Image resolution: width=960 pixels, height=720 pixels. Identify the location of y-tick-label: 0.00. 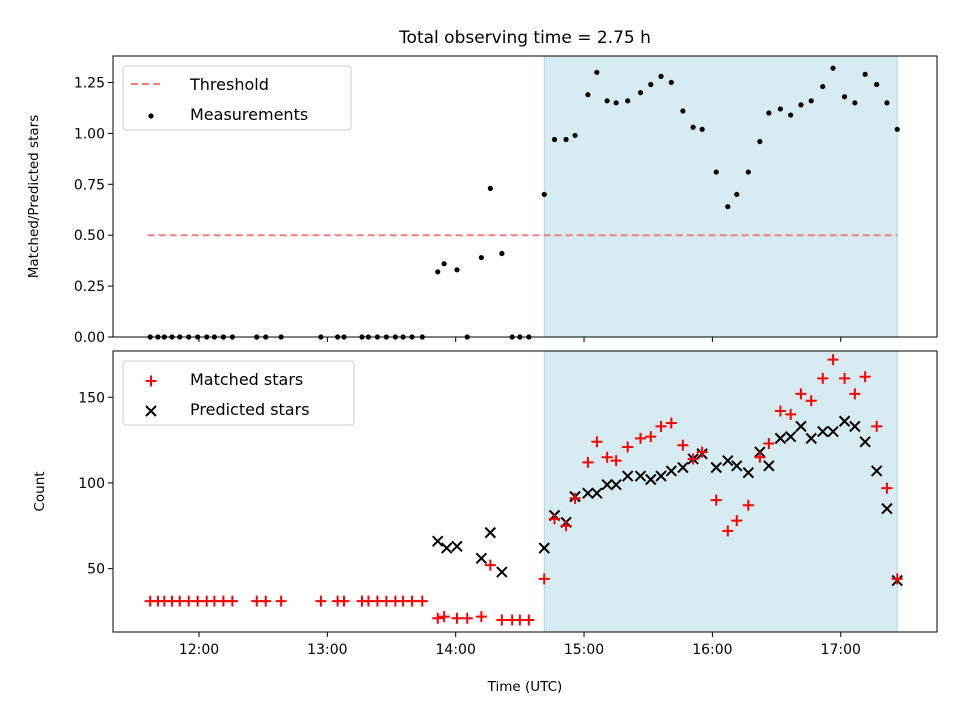
(89, 338).